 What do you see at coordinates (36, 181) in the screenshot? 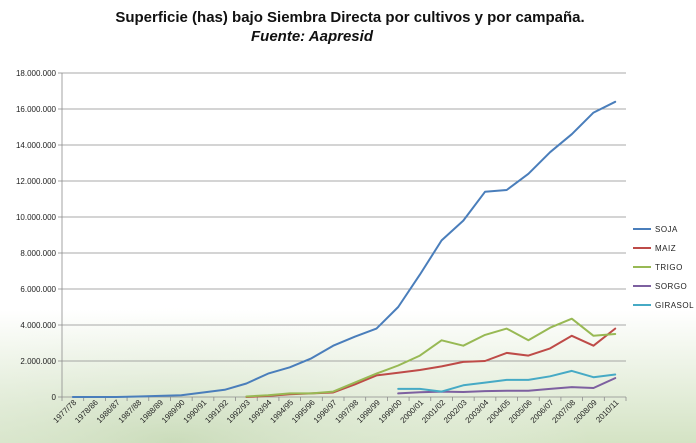
I see `y-tick-label: 12.000.000` at bounding box center [36, 181].